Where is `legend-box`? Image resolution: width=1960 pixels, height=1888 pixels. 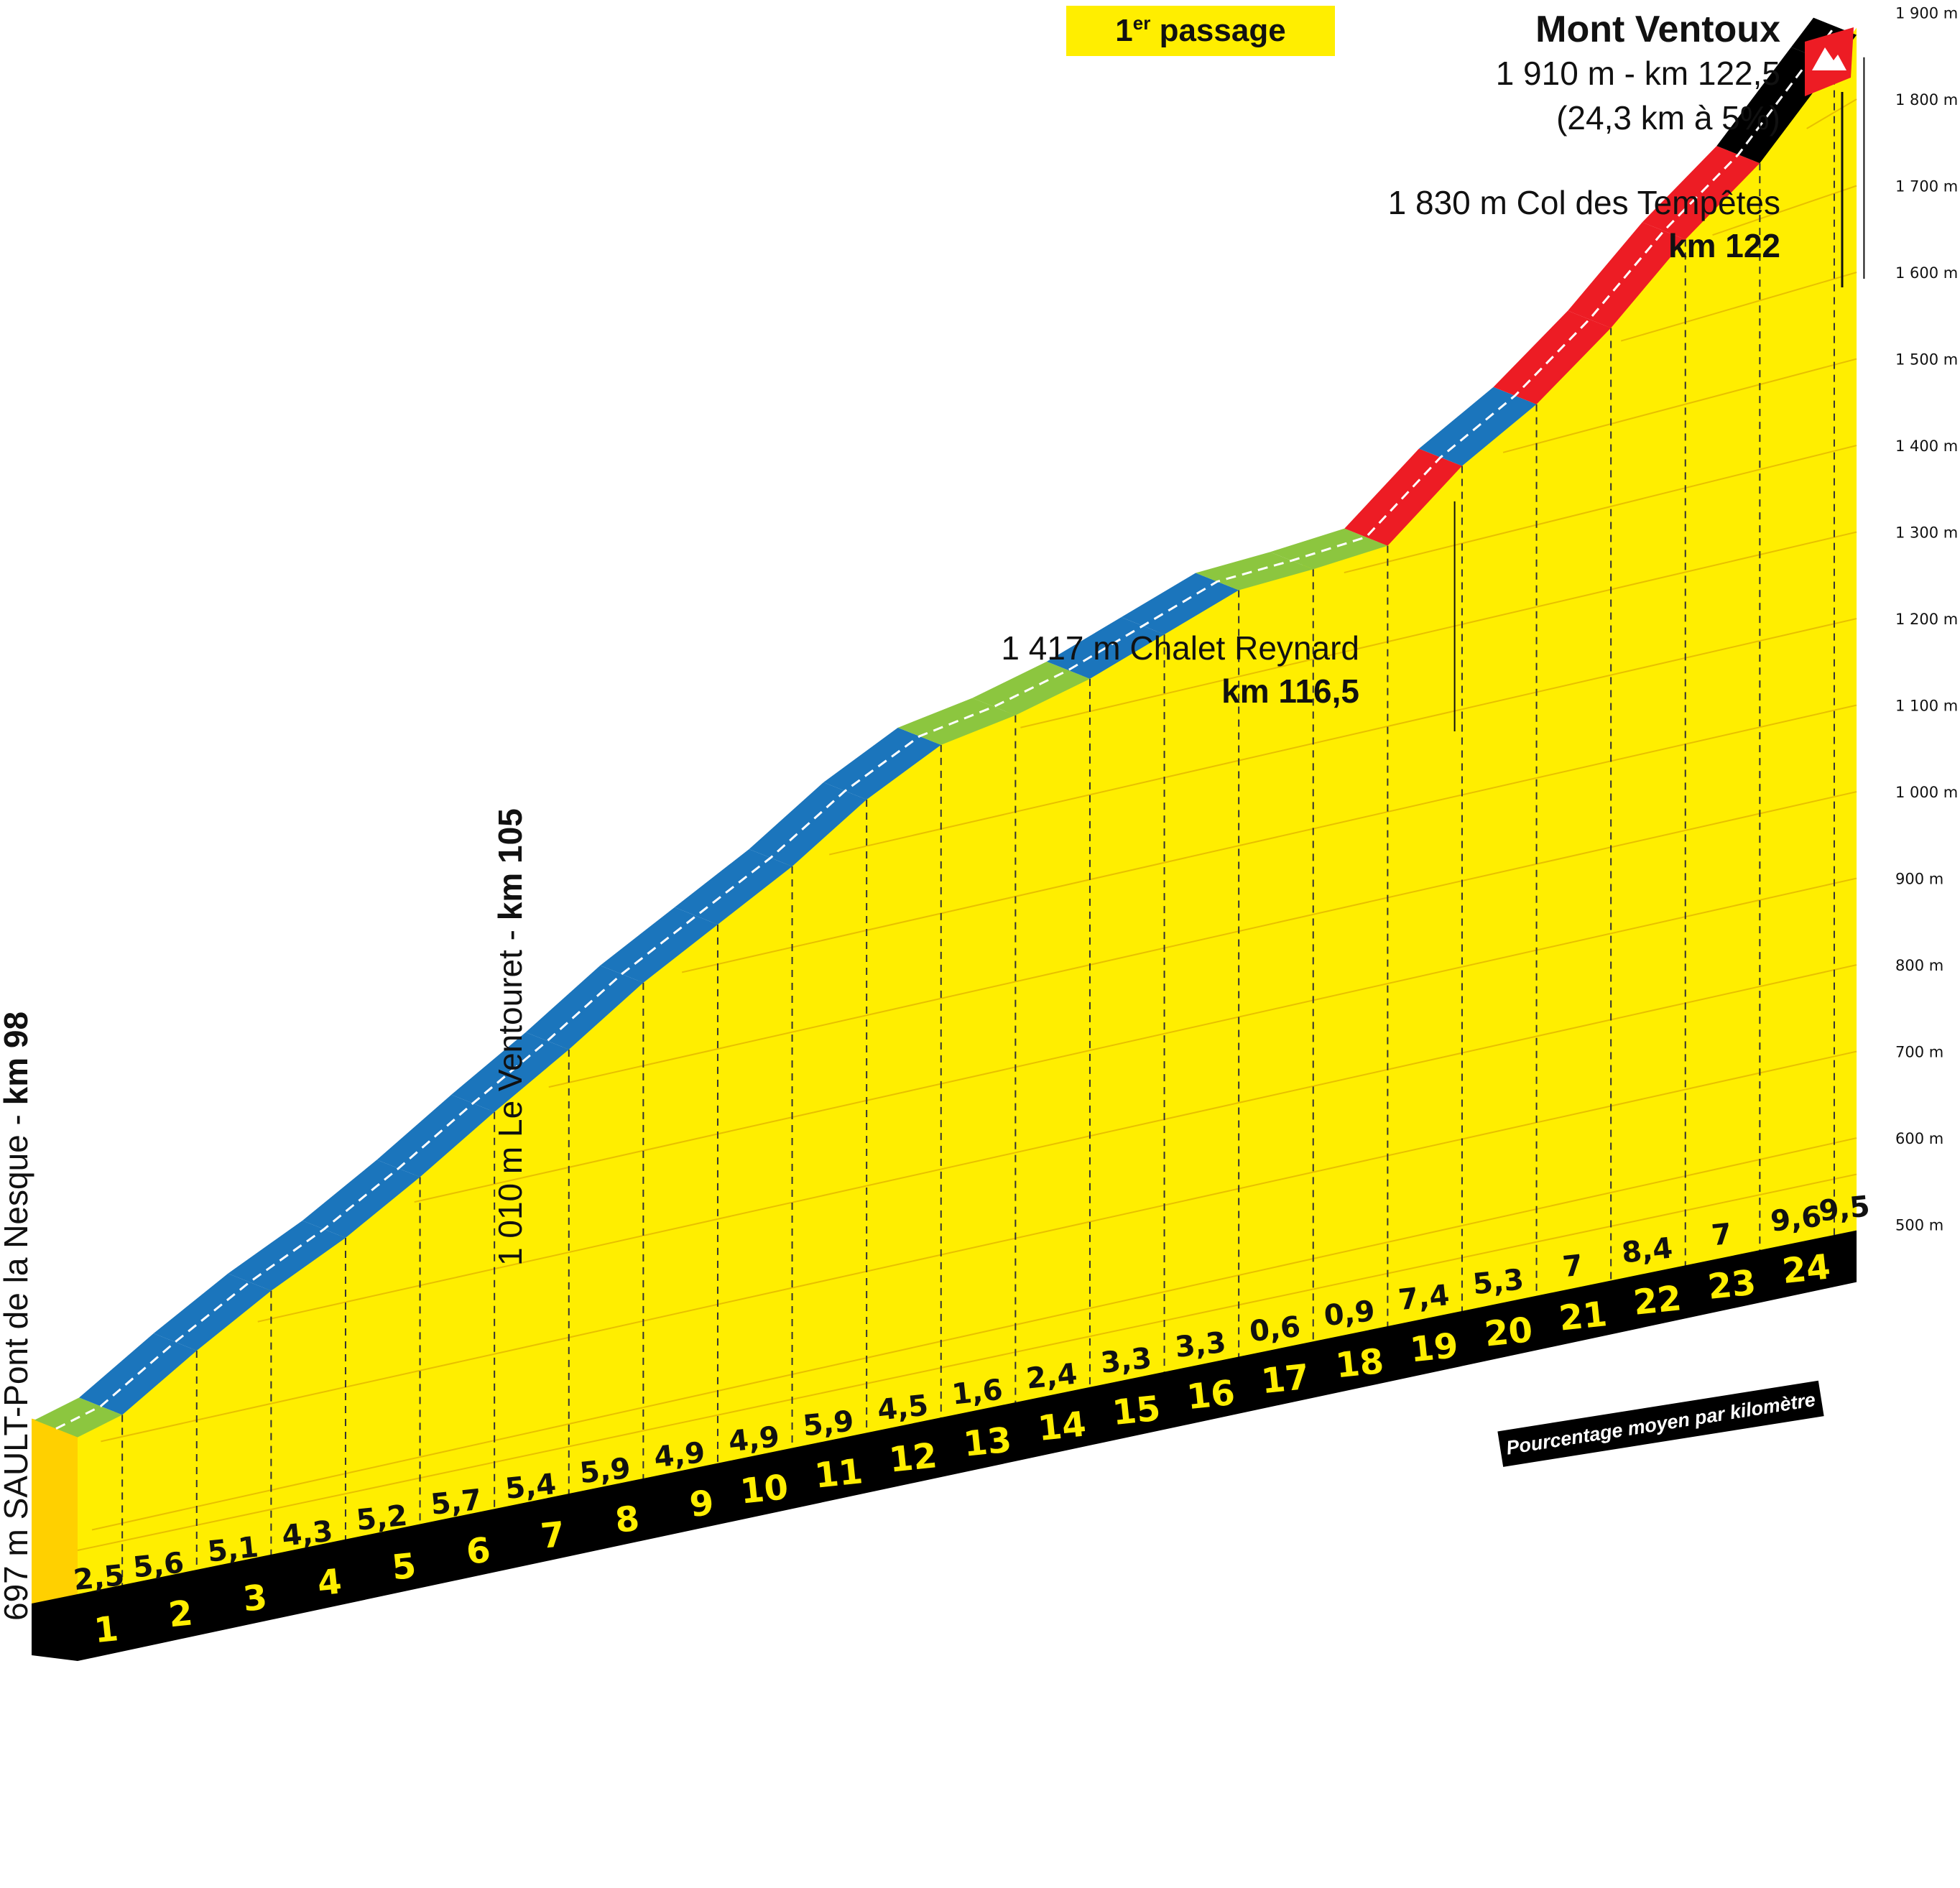
legend-box is located at coordinates (1660, 1423).